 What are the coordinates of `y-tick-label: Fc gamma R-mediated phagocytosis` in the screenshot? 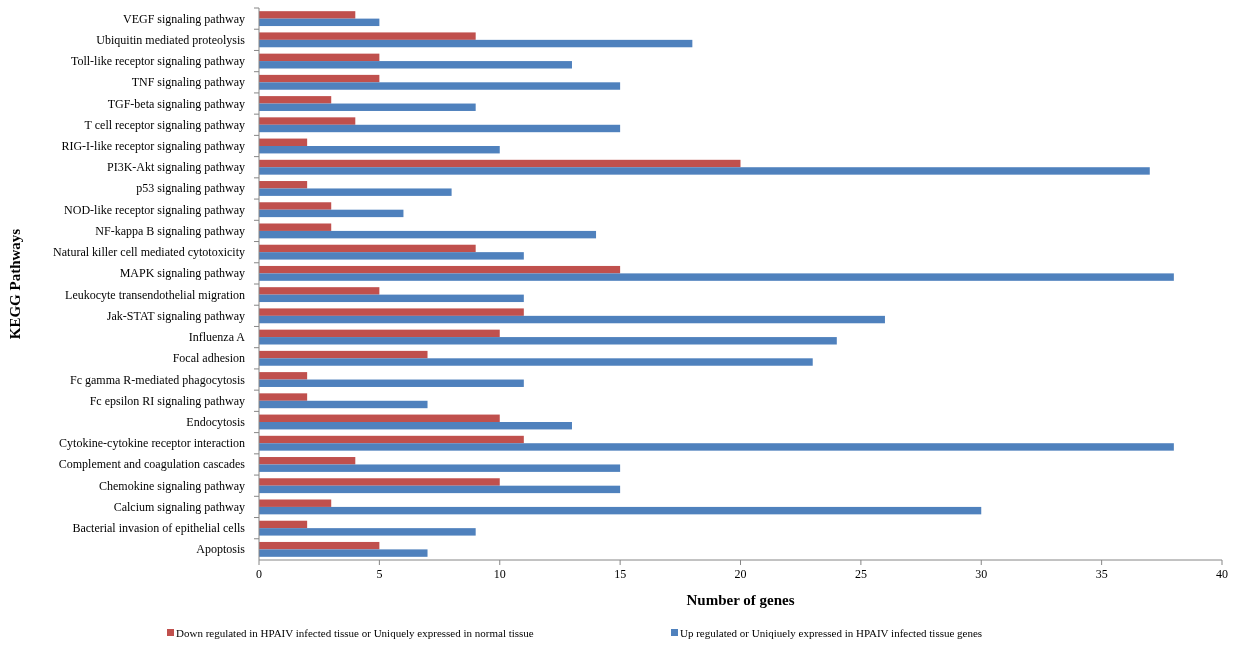 It's located at (158, 379).